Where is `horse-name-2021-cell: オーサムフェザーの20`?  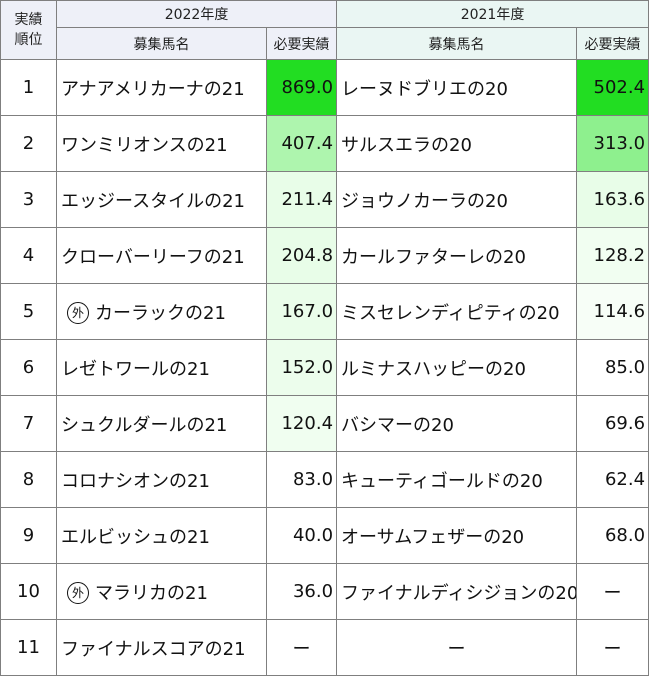
horse-name-2021-cell: オーサムフェザーの20 is located at coordinates (457, 535).